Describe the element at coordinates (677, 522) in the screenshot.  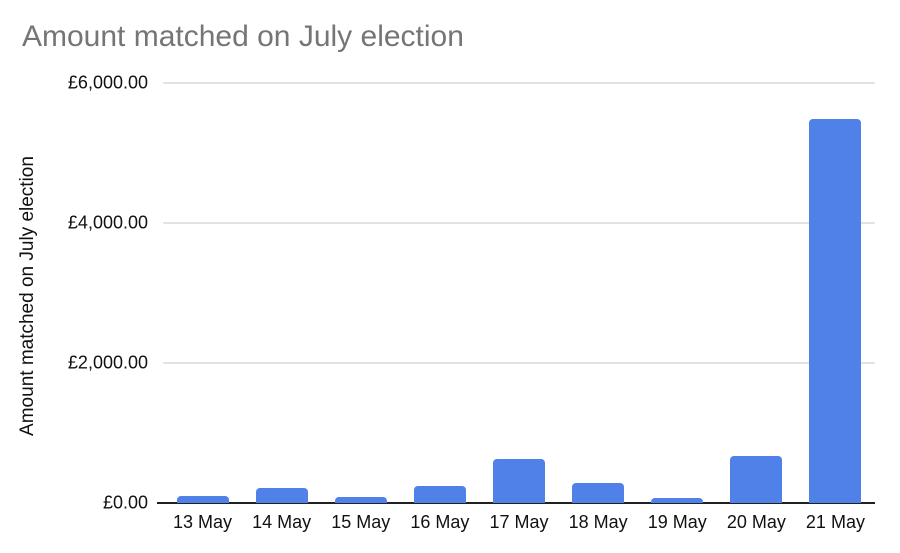
I see `x-tick-label: 19 May` at that location.